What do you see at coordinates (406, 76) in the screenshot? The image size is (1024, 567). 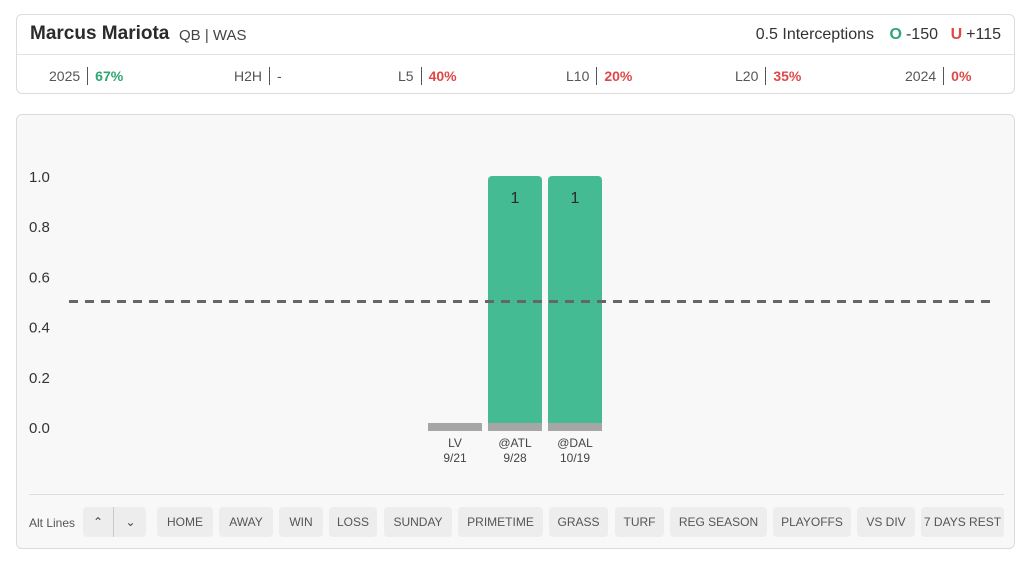 I see `stat-label: L5` at bounding box center [406, 76].